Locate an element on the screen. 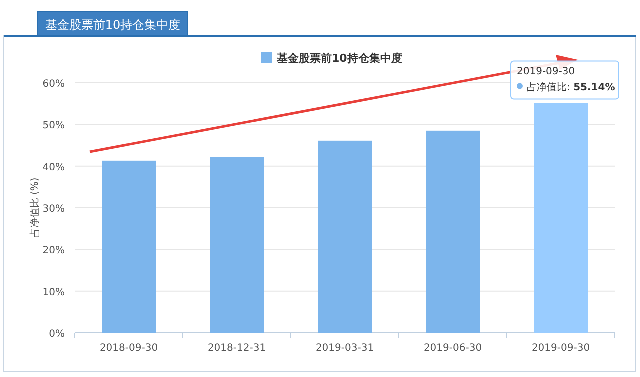  y-tick-label: 50% is located at coordinates (53, 126).